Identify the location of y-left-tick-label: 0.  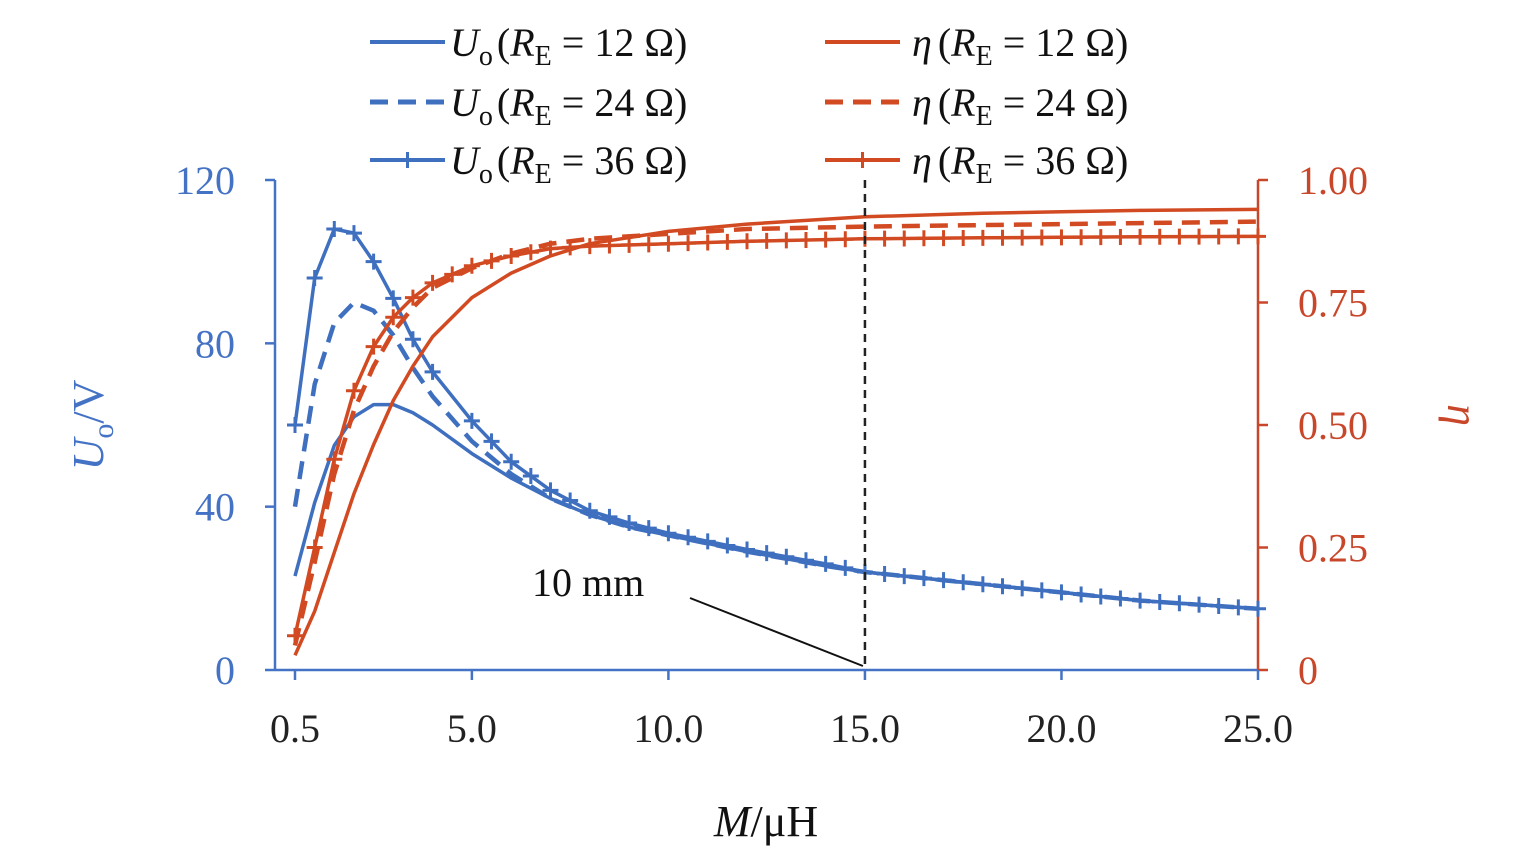
(225, 670).